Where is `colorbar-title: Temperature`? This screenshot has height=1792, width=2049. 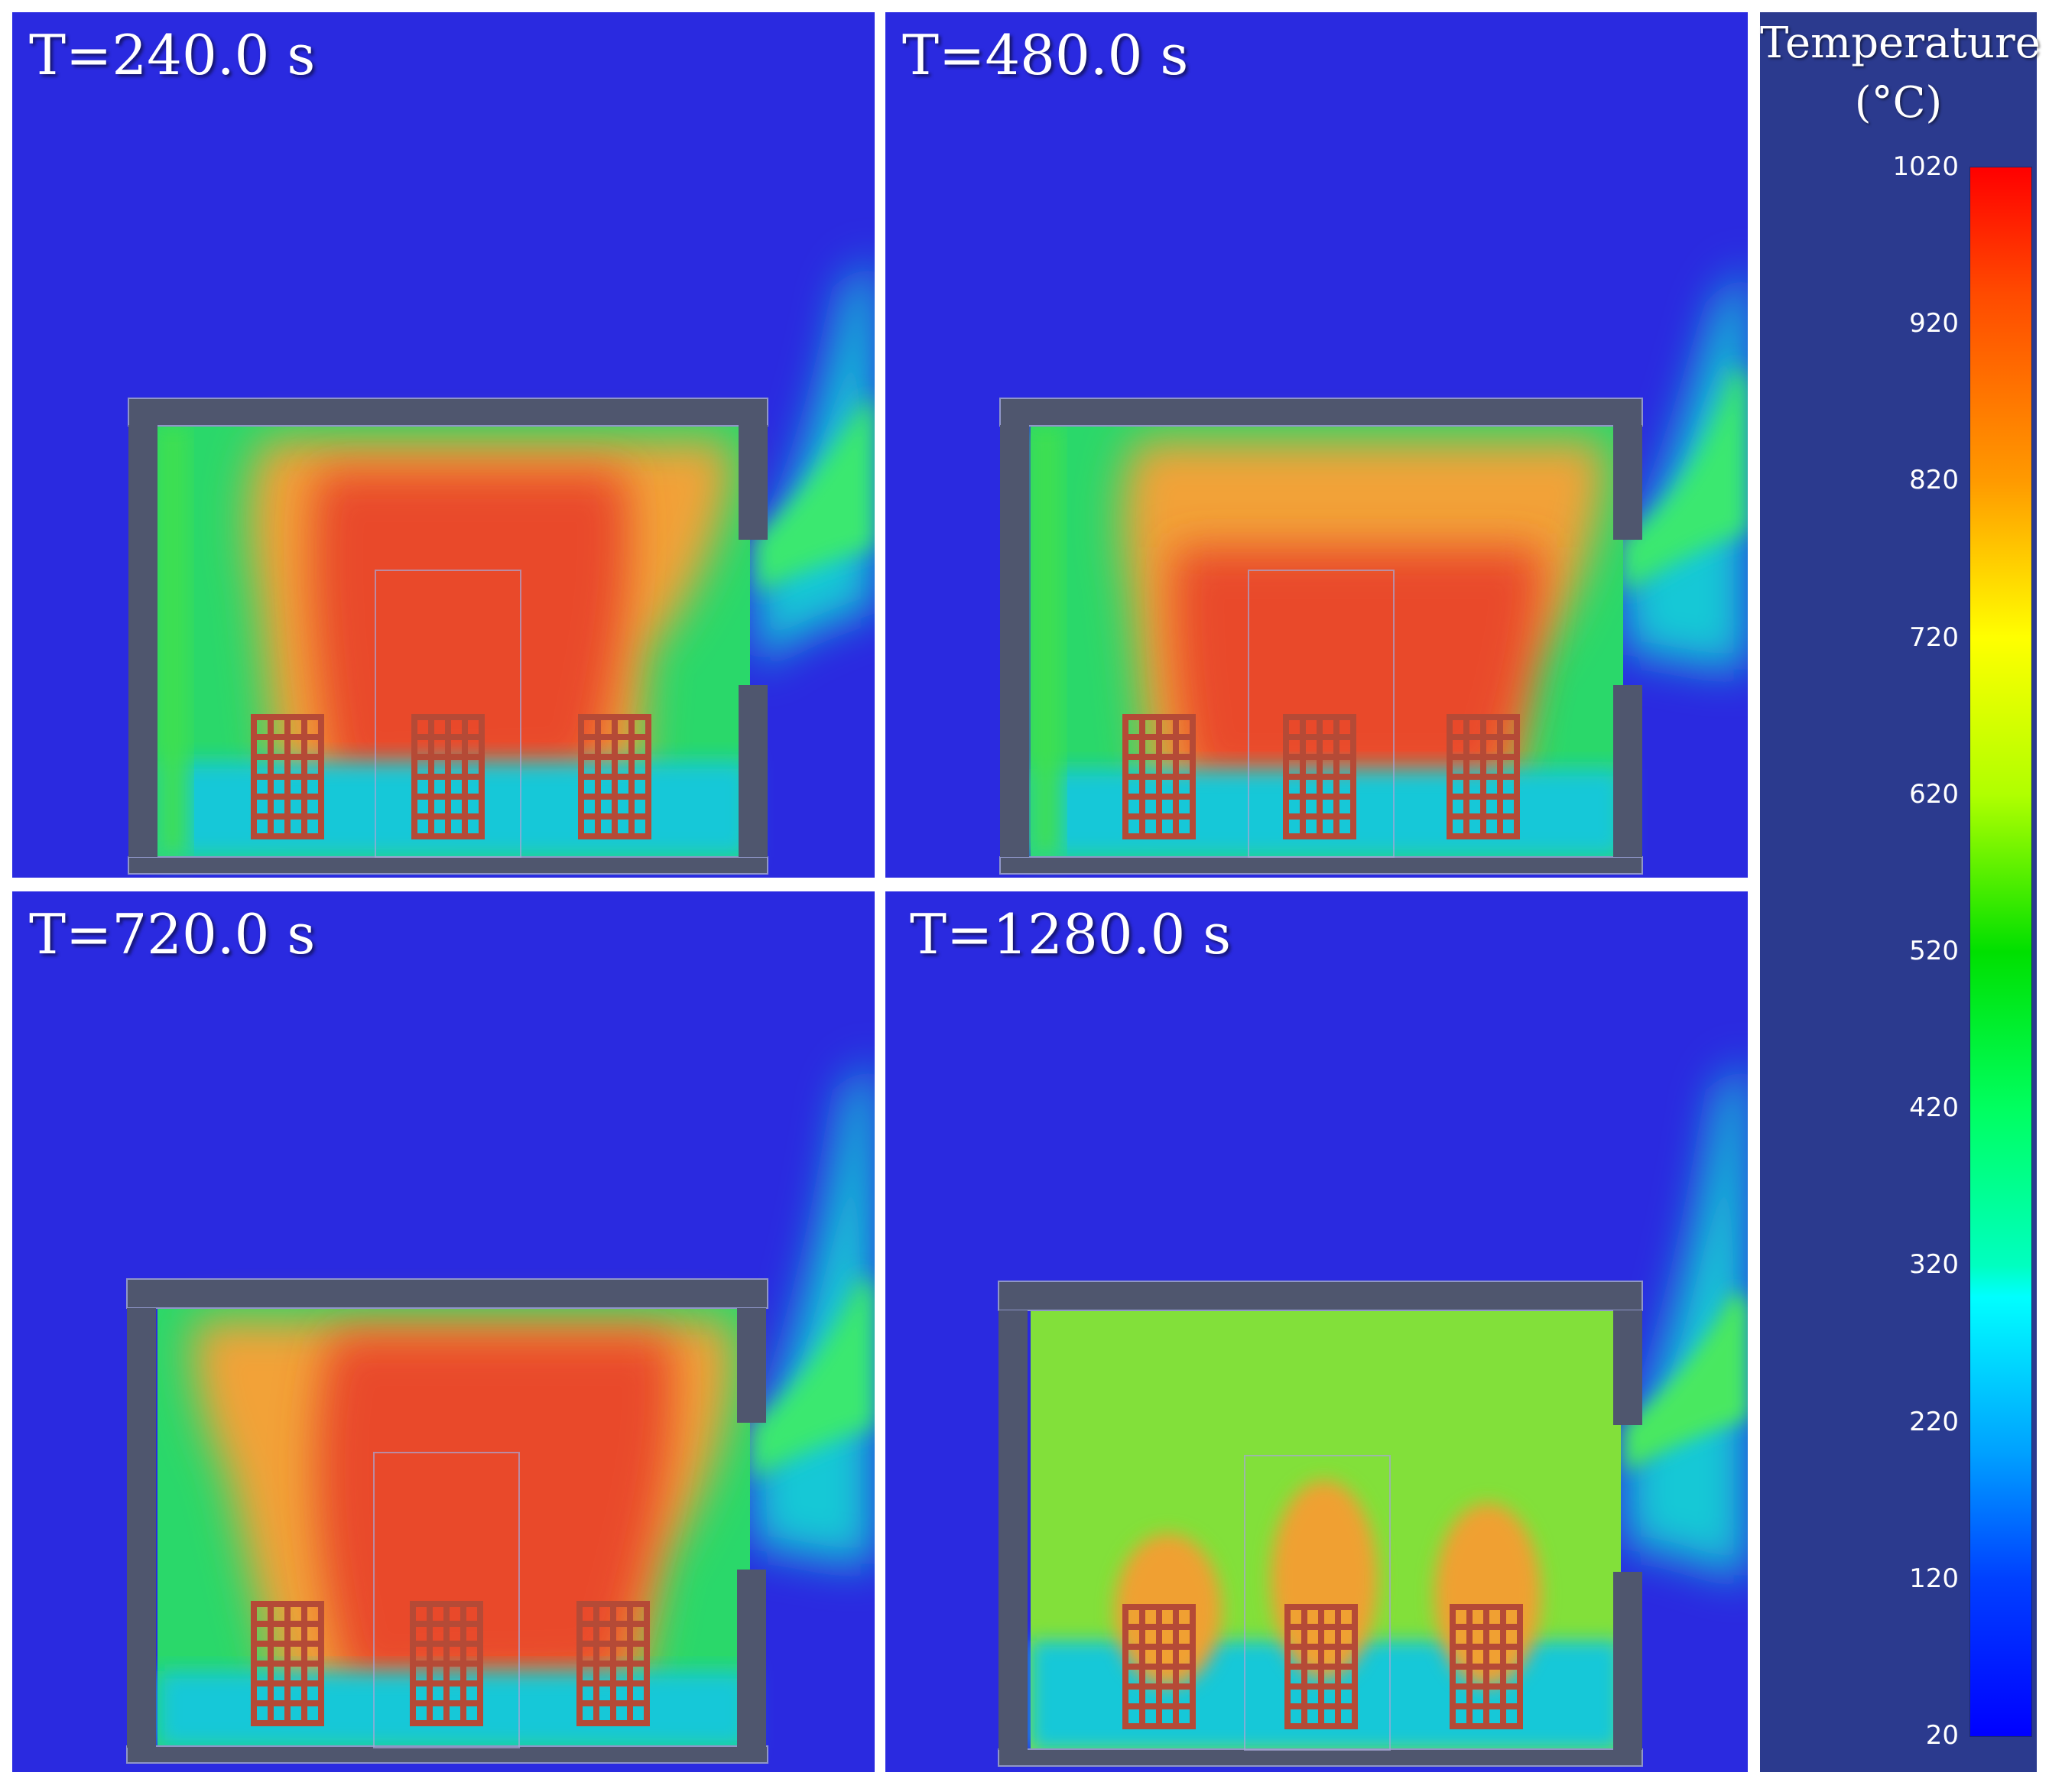
colorbar-title: Temperature is located at coordinates (1900, 43).